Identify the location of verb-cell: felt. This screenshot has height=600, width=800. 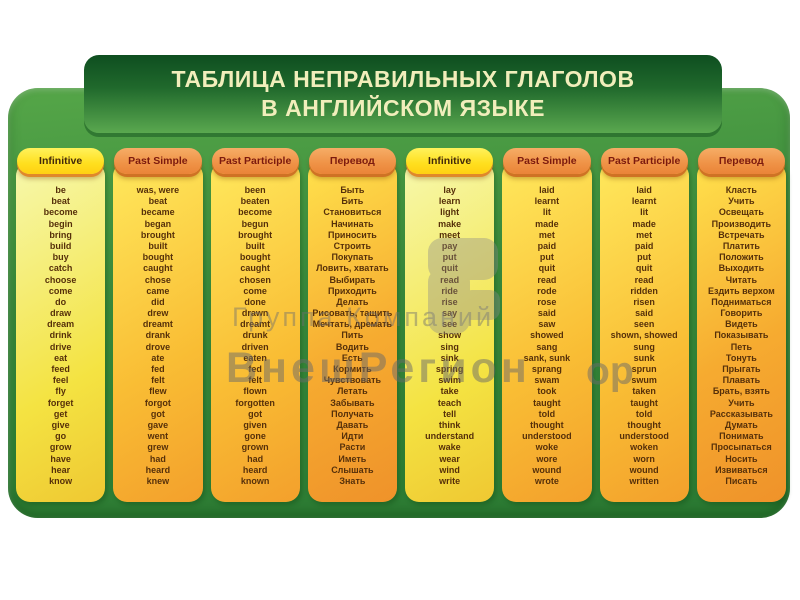
(255, 380).